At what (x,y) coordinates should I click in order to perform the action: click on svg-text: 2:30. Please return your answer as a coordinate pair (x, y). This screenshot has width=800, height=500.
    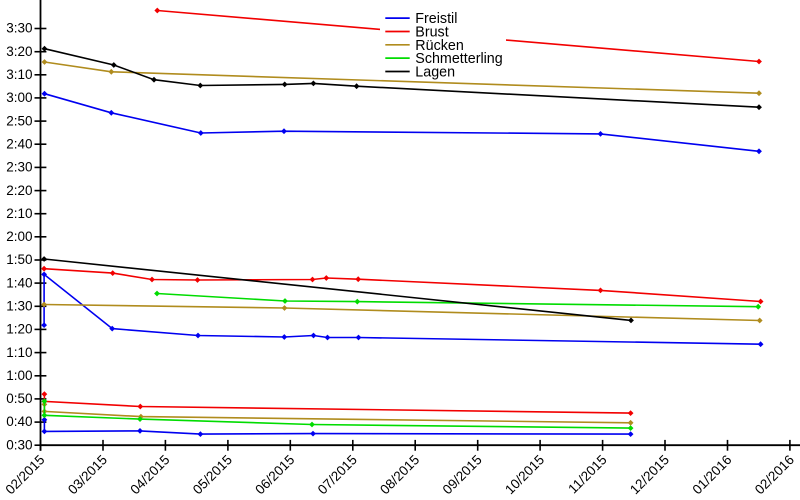
    Looking at the image, I should click on (19, 167).